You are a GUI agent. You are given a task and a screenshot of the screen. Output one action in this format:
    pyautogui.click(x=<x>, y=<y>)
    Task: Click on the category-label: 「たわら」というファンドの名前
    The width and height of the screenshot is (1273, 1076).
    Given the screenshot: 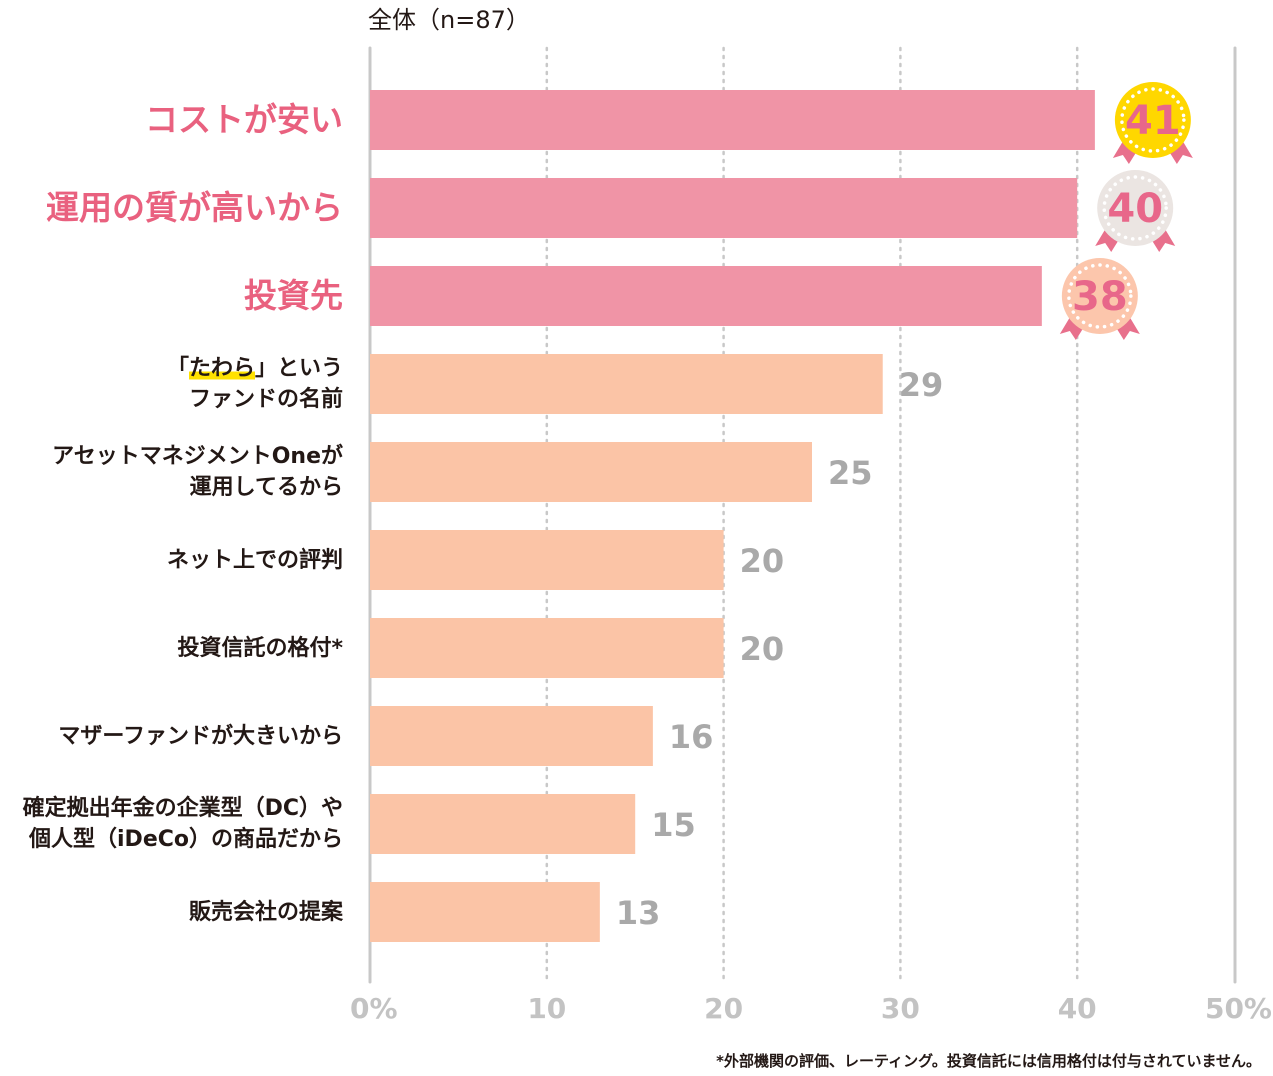 What is the action you would take?
    pyautogui.click(x=255, y=384)
    